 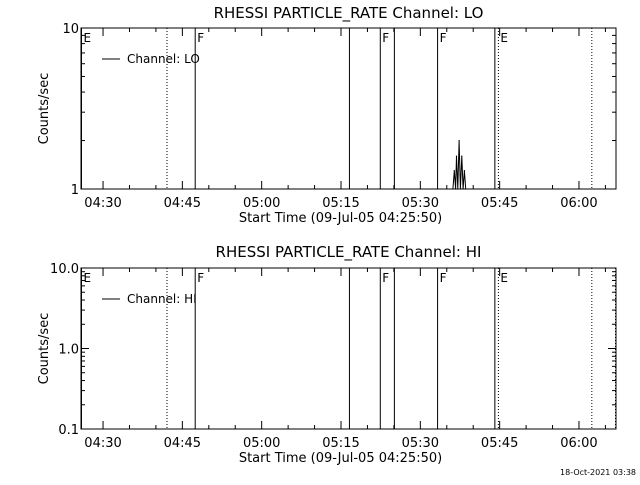 I want to click on legend-label: Channel: HI, so click(x=162, y=299).